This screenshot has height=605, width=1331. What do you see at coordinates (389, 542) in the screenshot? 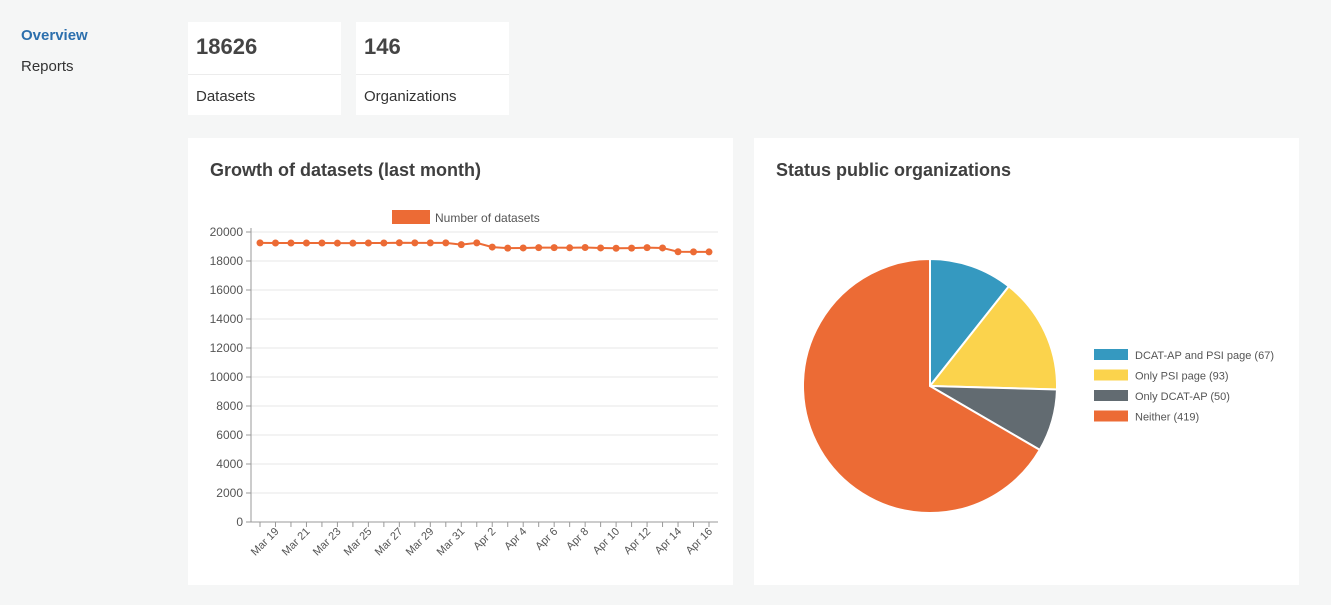
I see `x-tick-label: Mar 27` at bounding box center [389, 542].